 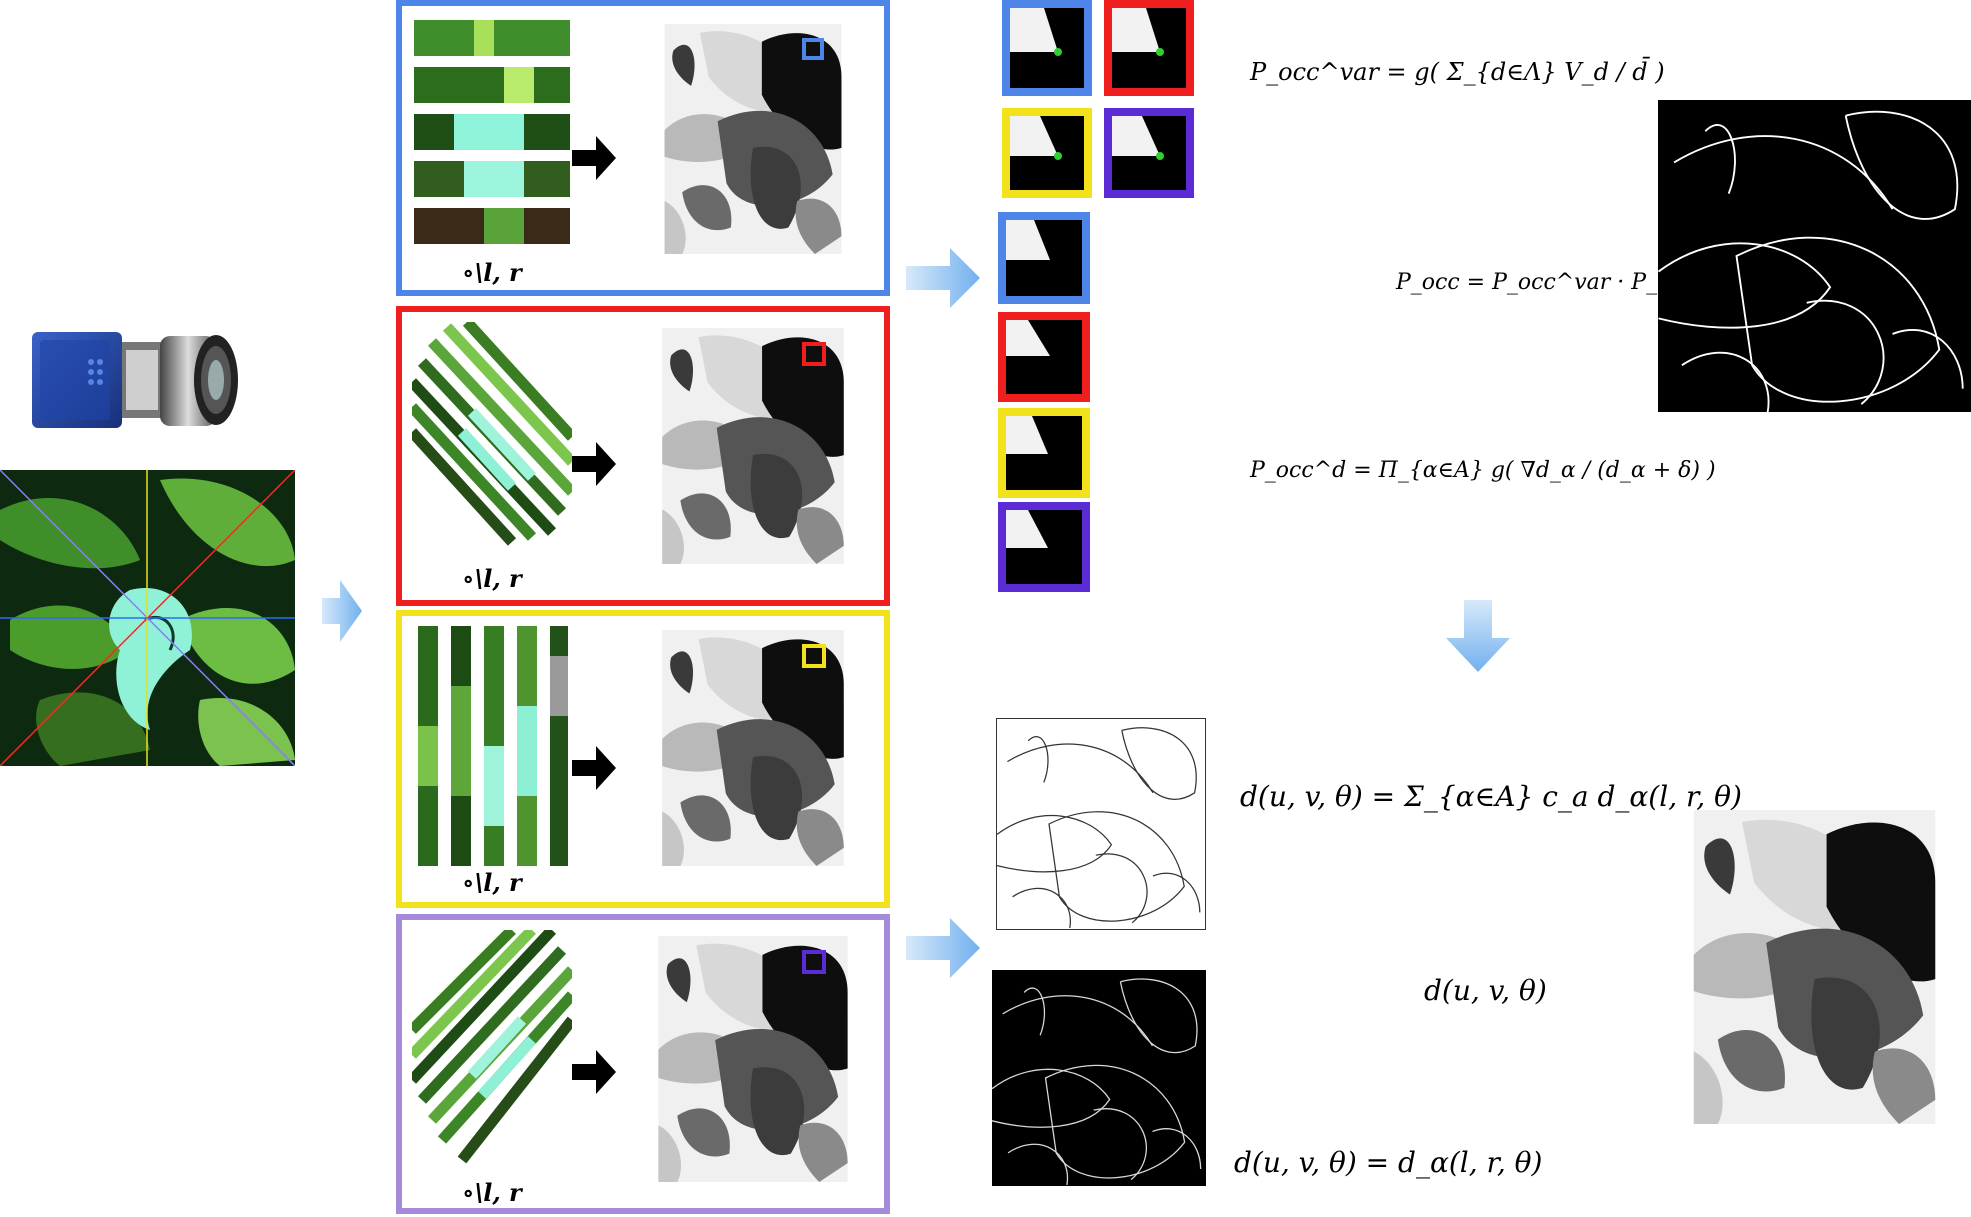 I want to click on patch-thumb-blue, so click(x=1044, y=258).